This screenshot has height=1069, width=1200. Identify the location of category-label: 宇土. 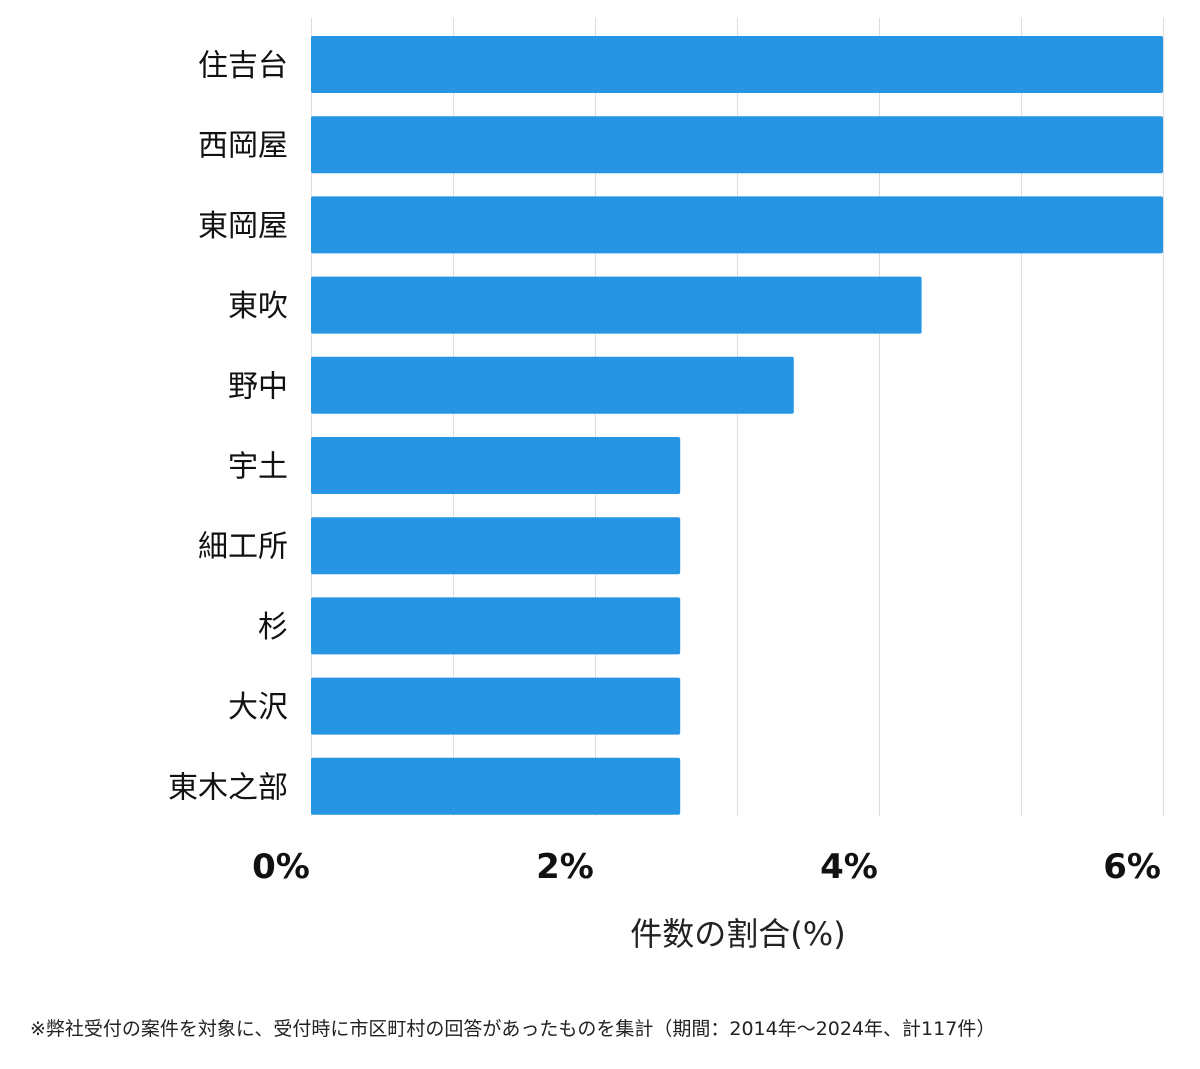
(258, 467).